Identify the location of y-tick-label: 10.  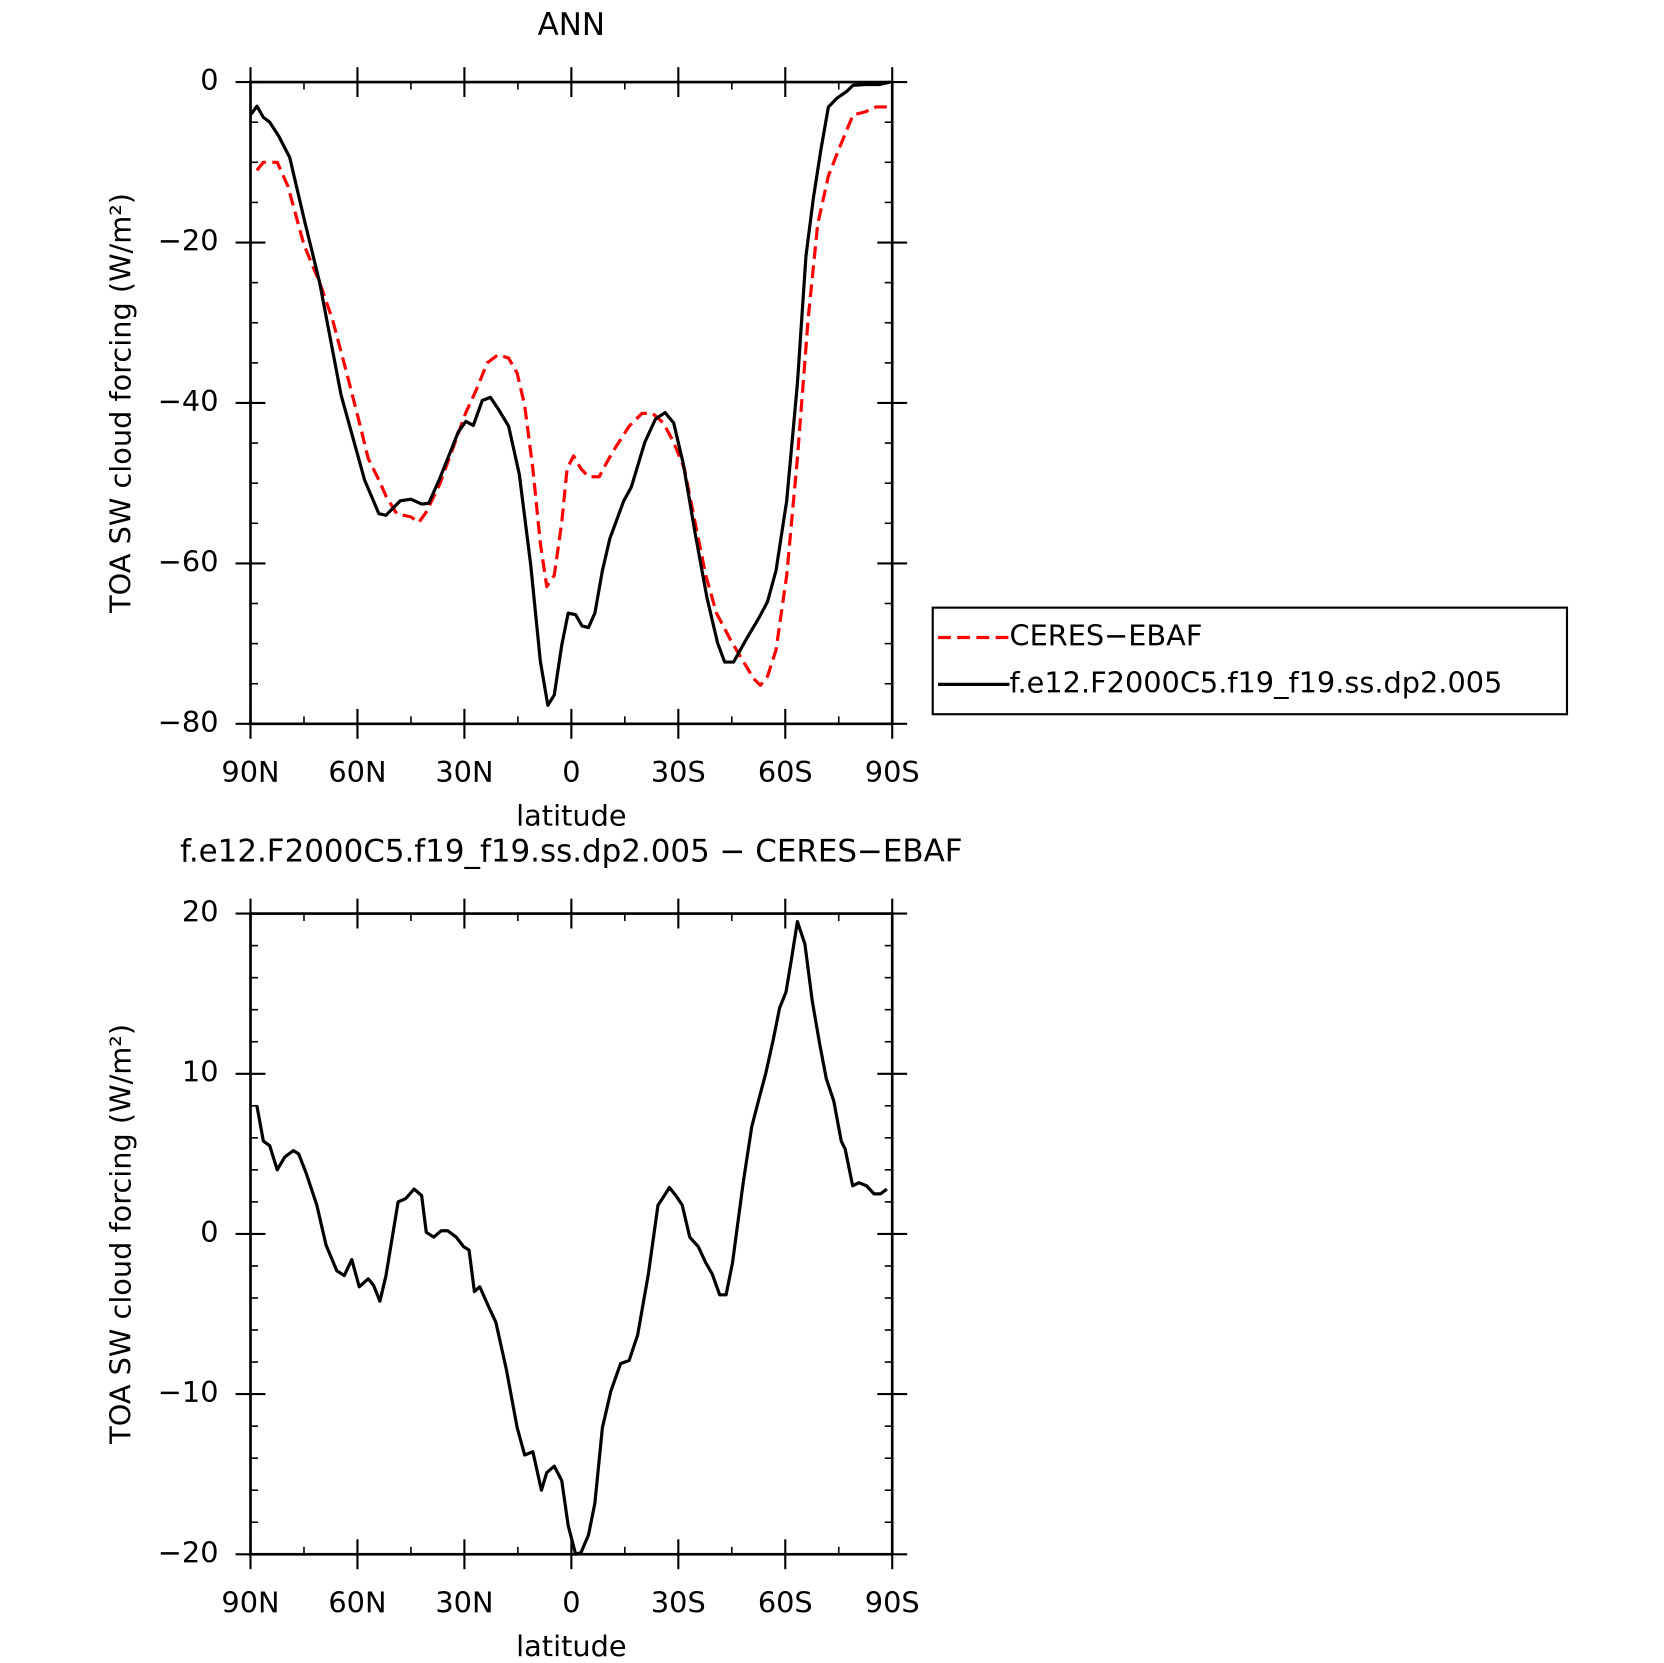
(200, 1072).